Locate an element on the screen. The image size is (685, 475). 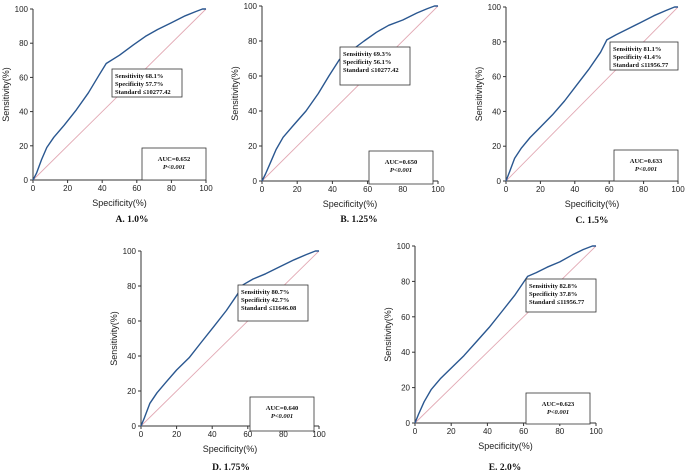
cutoff-text: Standard ≤11646.08 is located at coordinates (269, 308).